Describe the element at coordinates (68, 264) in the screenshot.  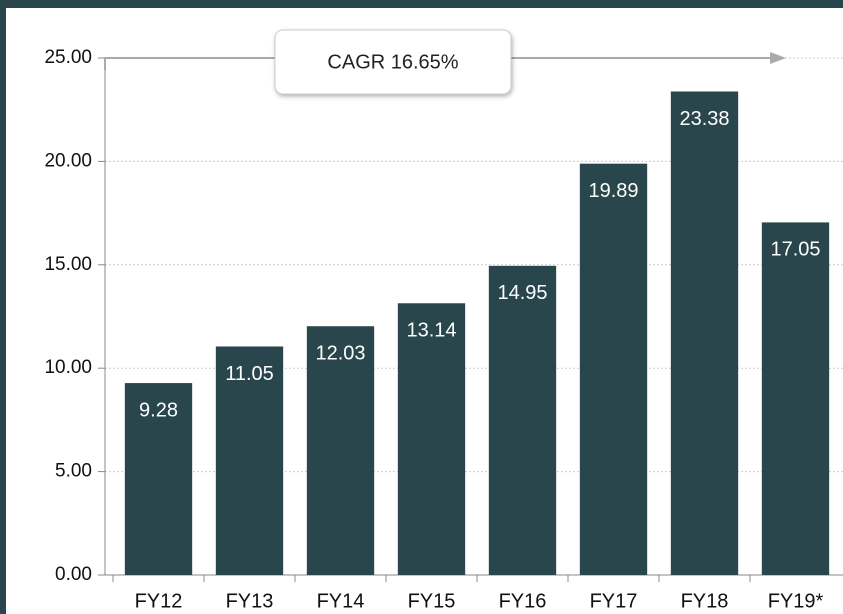
I see `y-tick-label: 15.00` at that location.